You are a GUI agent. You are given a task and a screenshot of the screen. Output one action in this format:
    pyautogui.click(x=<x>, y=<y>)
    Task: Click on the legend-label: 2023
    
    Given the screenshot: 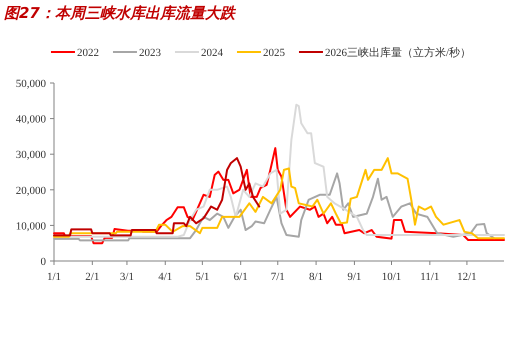 What is the action you would take?
    pyautogui.click(x=150, y=53)
    